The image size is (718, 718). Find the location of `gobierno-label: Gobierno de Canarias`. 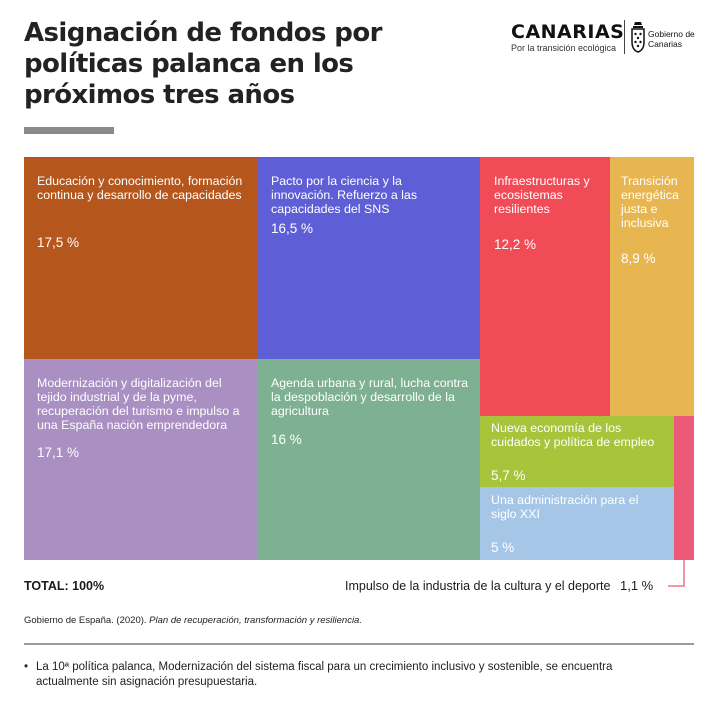

gobierno-label: Gobierno de Canarias is located at coordinates (671, 39).